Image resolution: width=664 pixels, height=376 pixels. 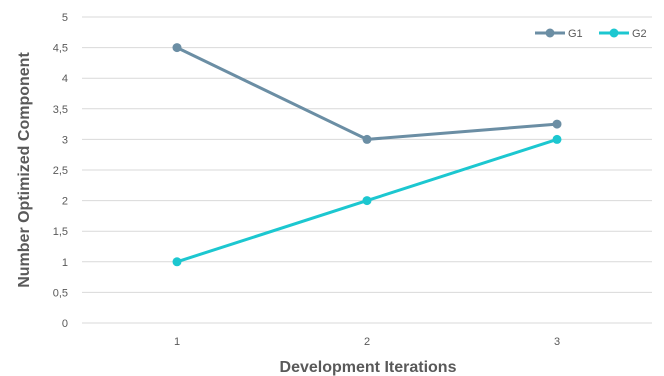 What do you see at coordinates (575, 34) in the screenshot?
I see `legend-label-g1: G1` at bounding box center [575, 34].